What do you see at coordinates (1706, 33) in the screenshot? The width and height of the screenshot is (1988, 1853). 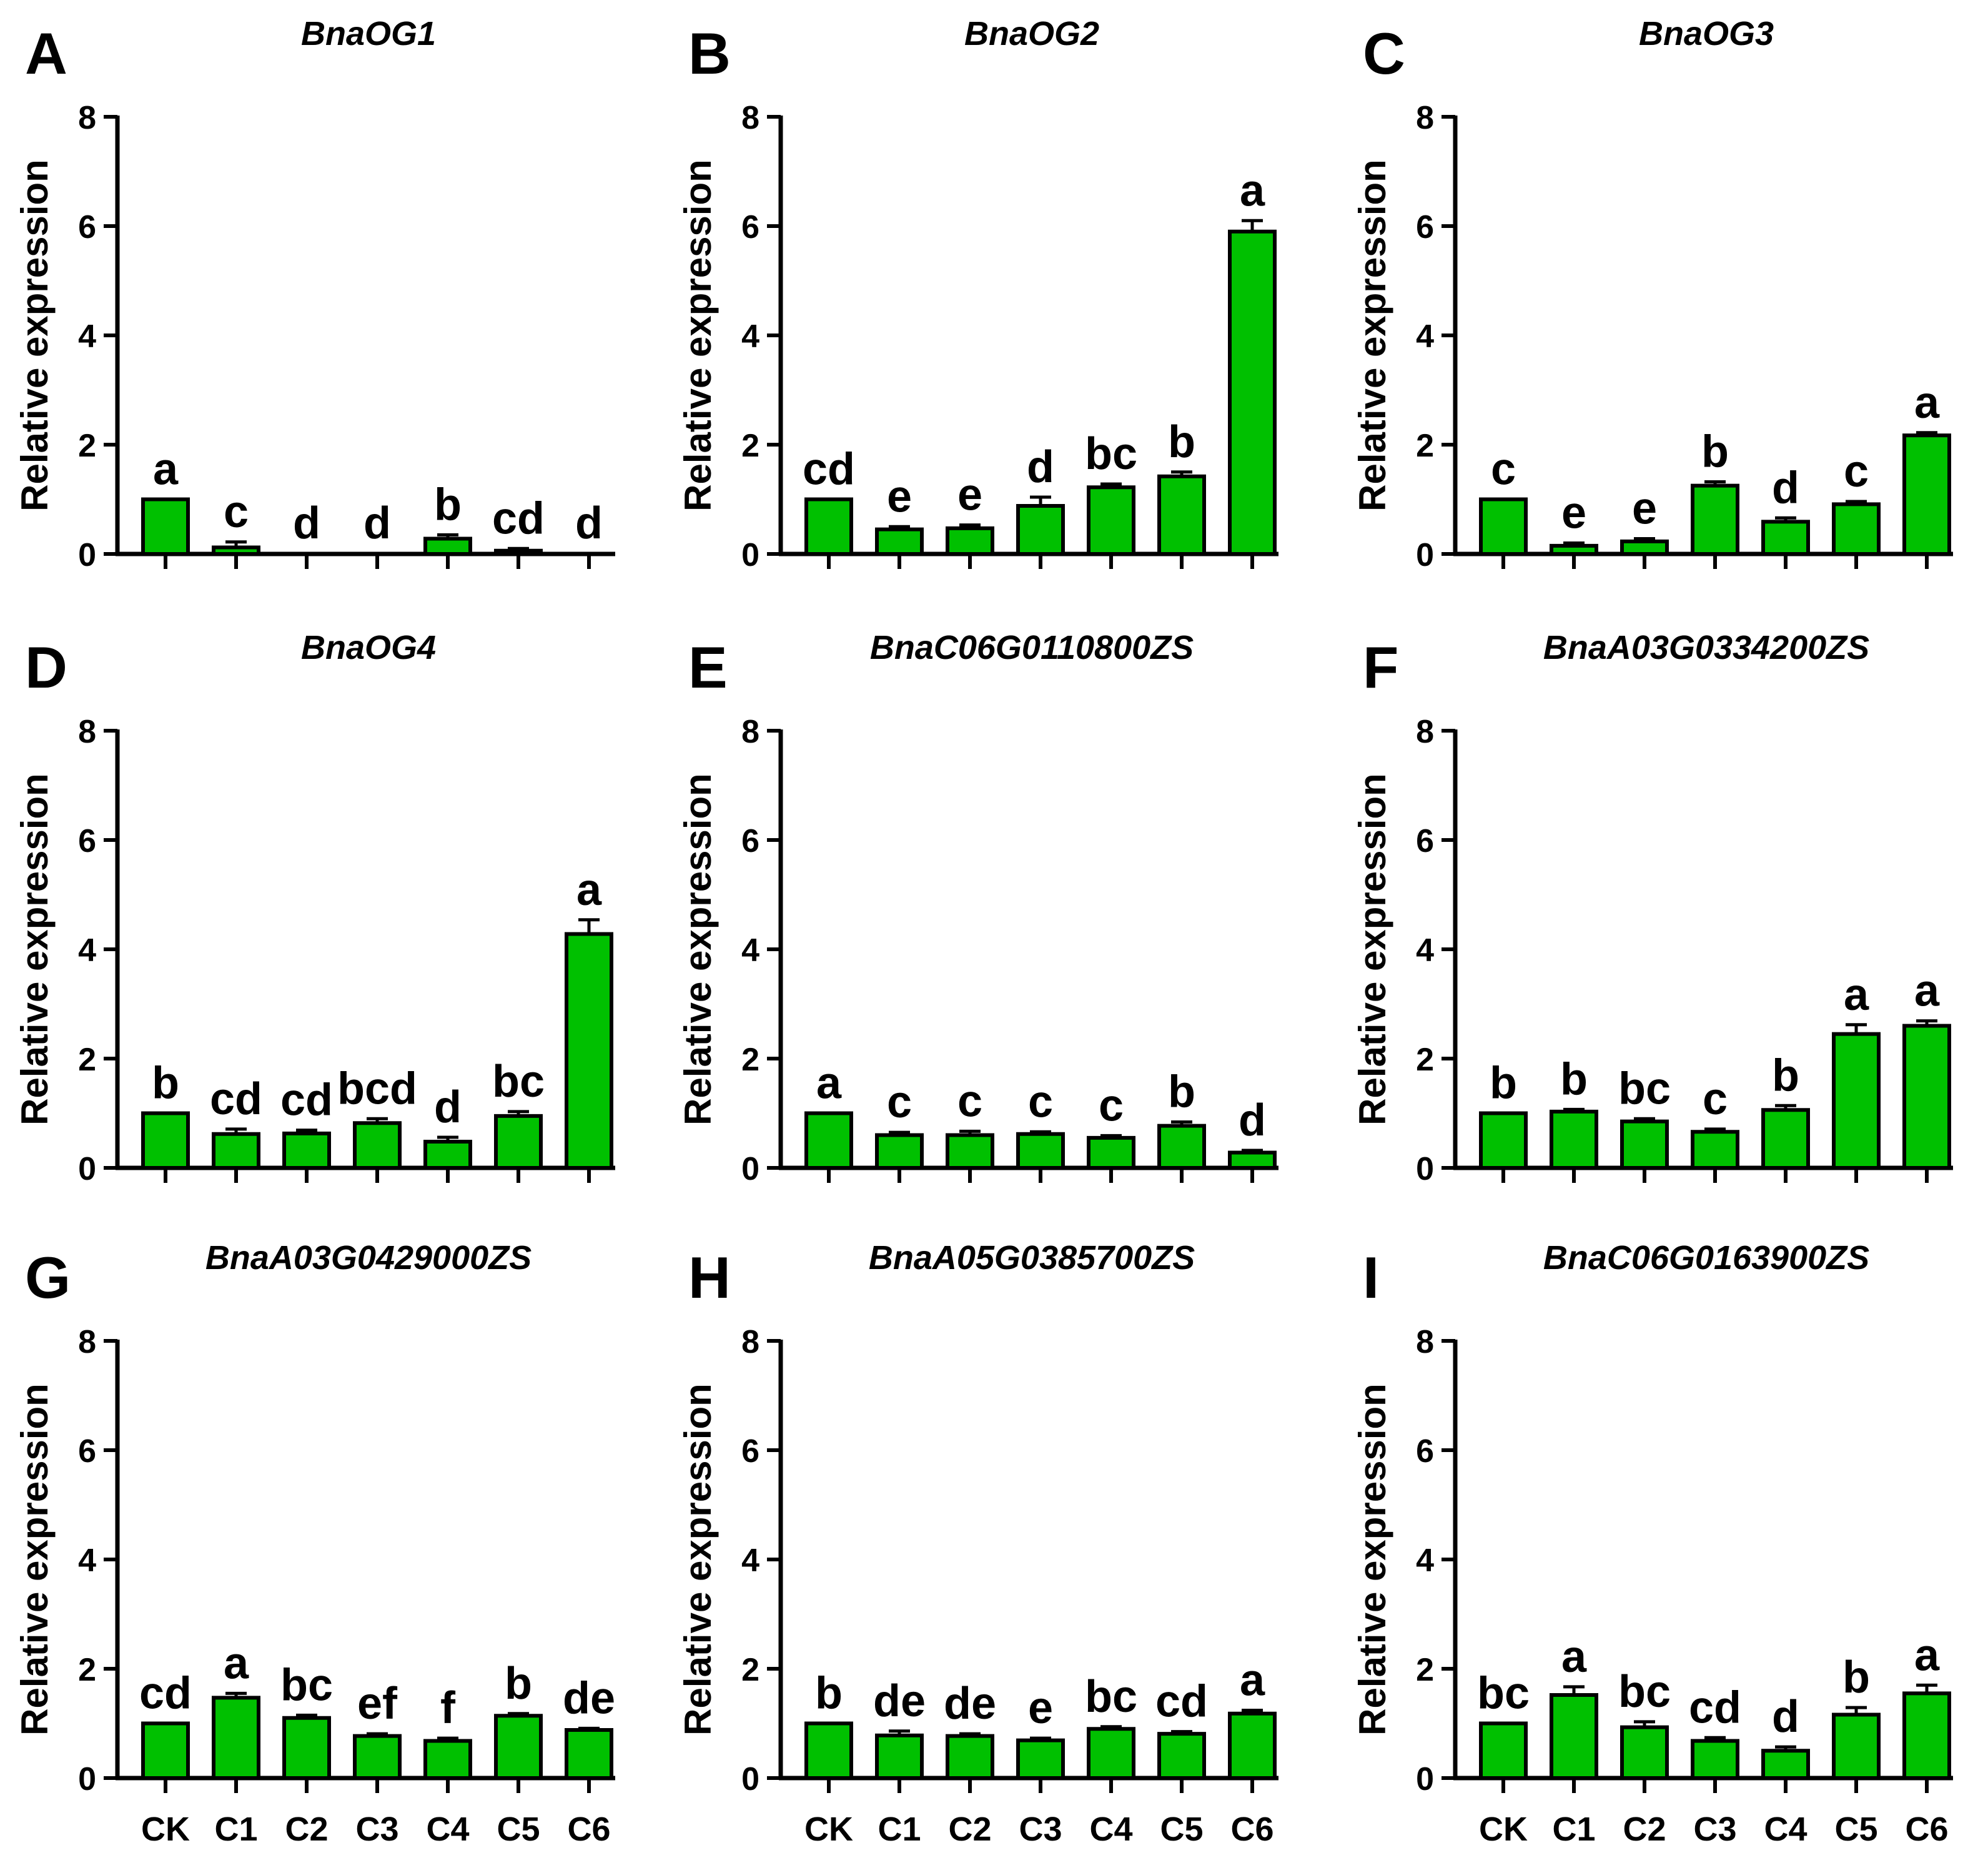 I see `panel-title: BnaOG3` at bounding box center [1706, 33].